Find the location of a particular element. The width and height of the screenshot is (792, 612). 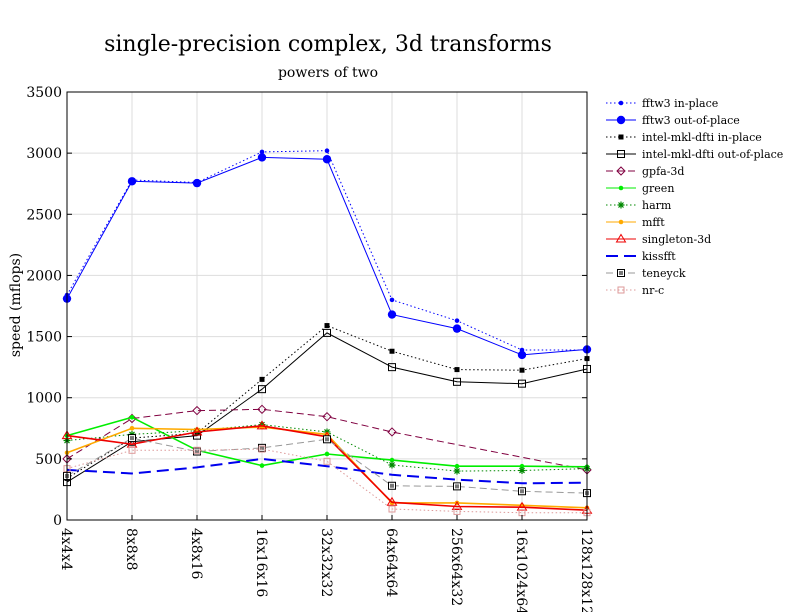

legend-item: kissfft is located at coordinates (641, 256).